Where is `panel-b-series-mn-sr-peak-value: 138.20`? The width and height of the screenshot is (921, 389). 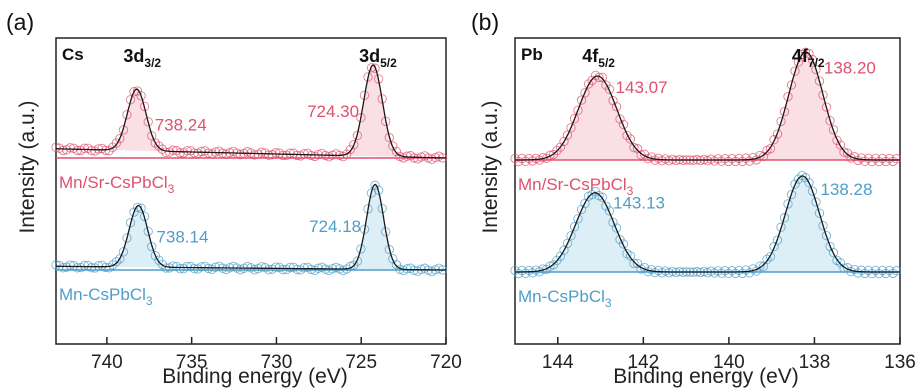 panel-b-series-mn-sr-peak-value: 138.20 is located at coordinates (850, 68).